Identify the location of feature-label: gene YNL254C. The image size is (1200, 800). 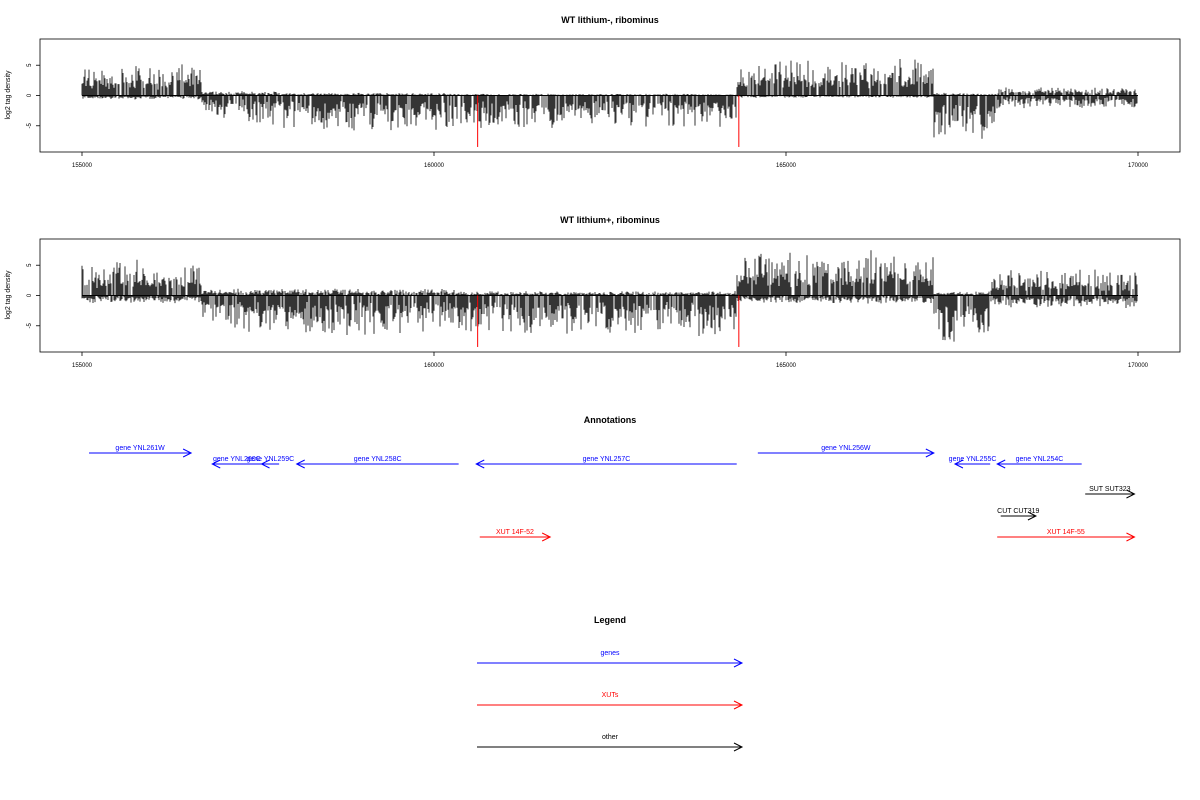
(1040, 459).